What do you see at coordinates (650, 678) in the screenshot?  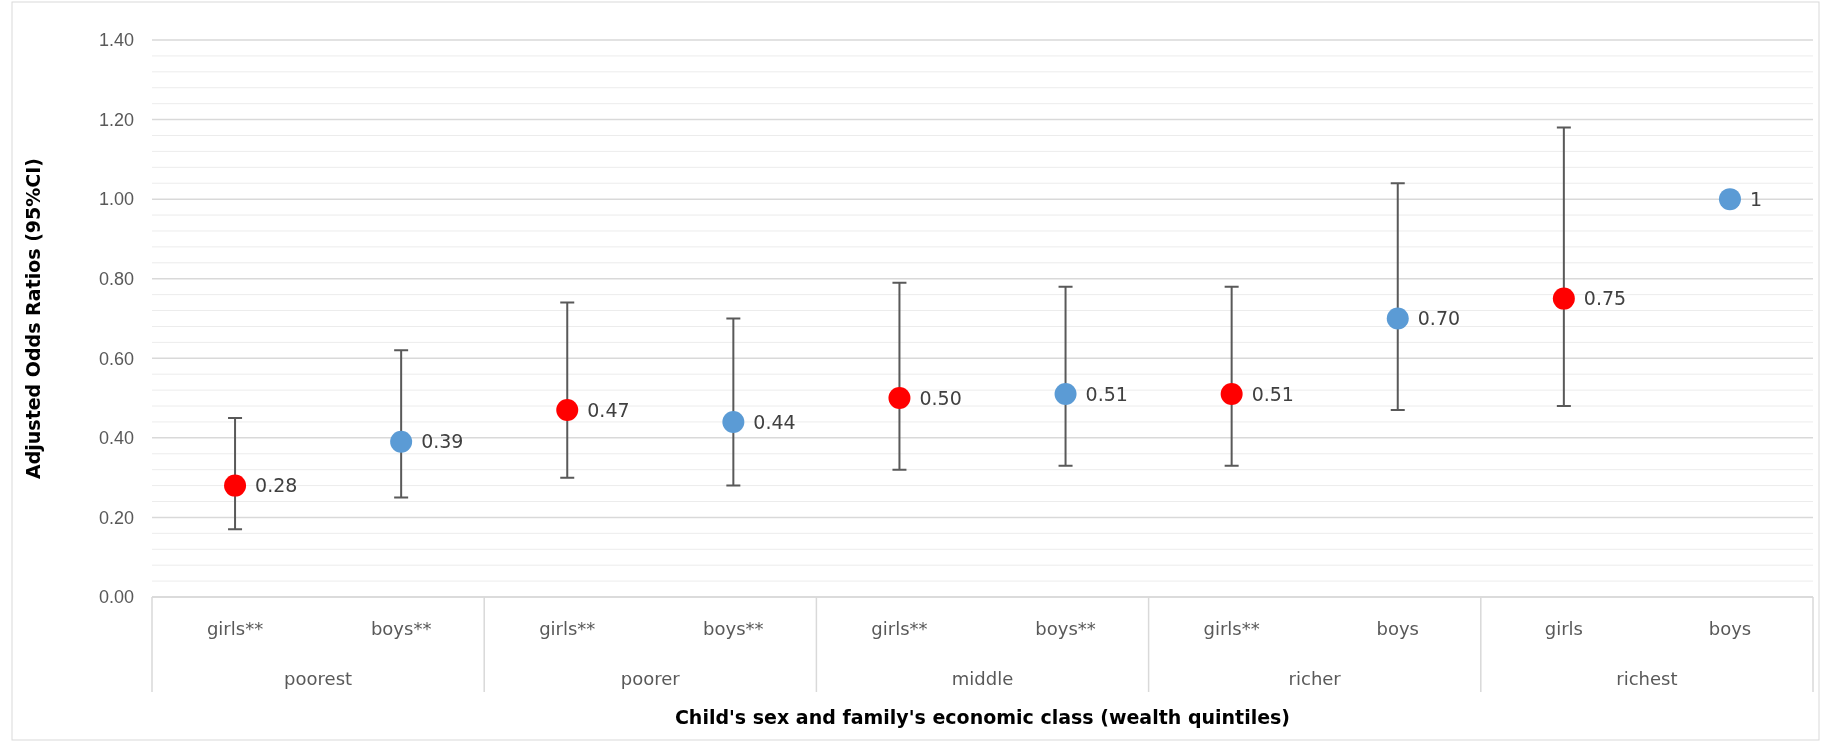 I see `text: poorer` at bounding box center [650, 678].